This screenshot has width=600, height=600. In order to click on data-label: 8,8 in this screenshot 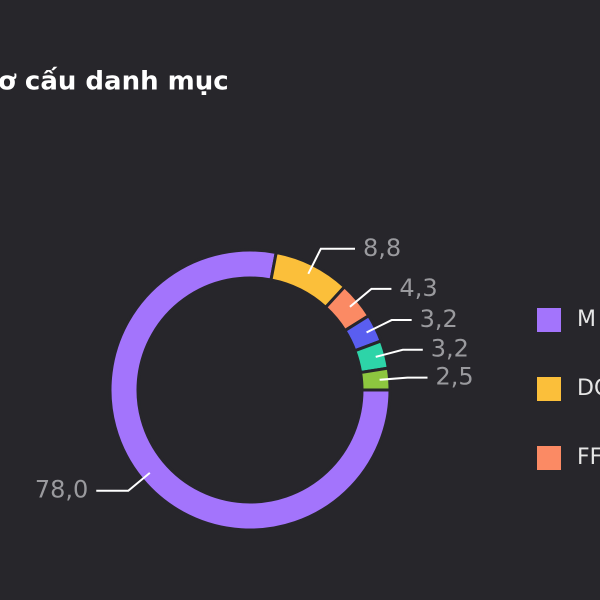, I will do `click(382, 248)`.